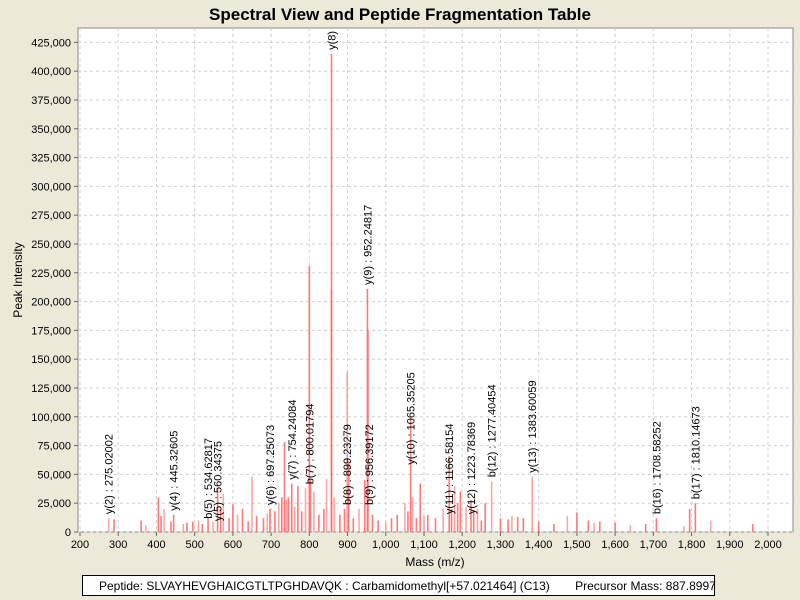  I want to click on x-tick-label: 900, so click(347, 545).